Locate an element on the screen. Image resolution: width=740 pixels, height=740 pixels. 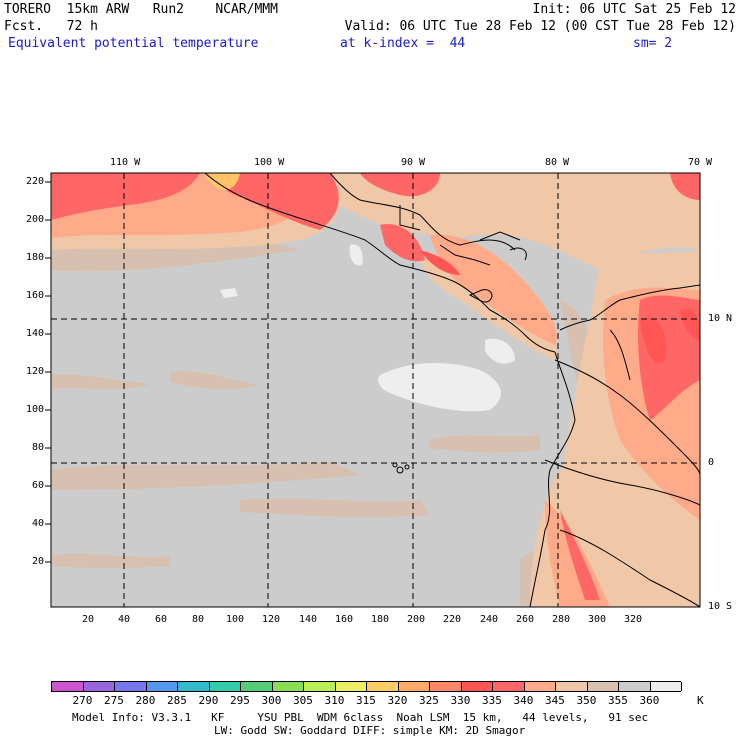
colorbar-label: 315 is located at coordinates (366, 700).